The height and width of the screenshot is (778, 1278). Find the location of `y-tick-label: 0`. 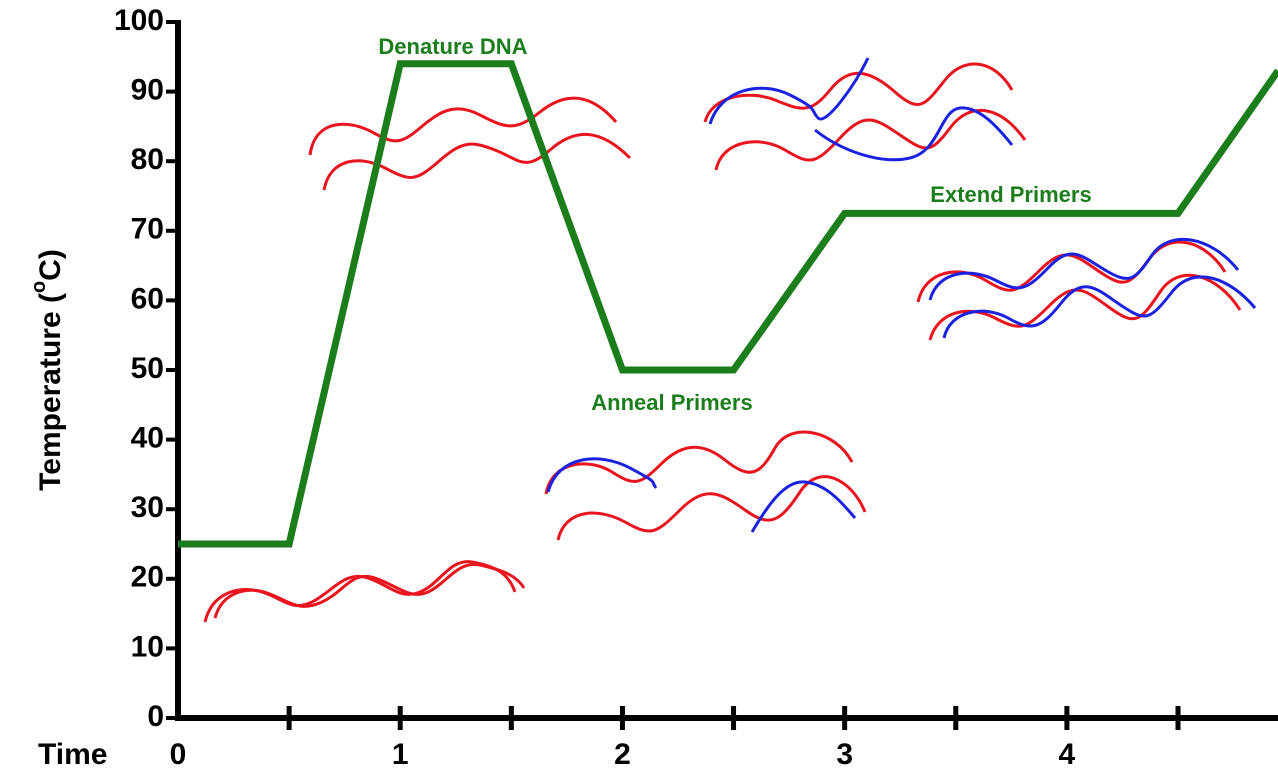

y-tick-label: 0 is located at coordinates (155, 716).